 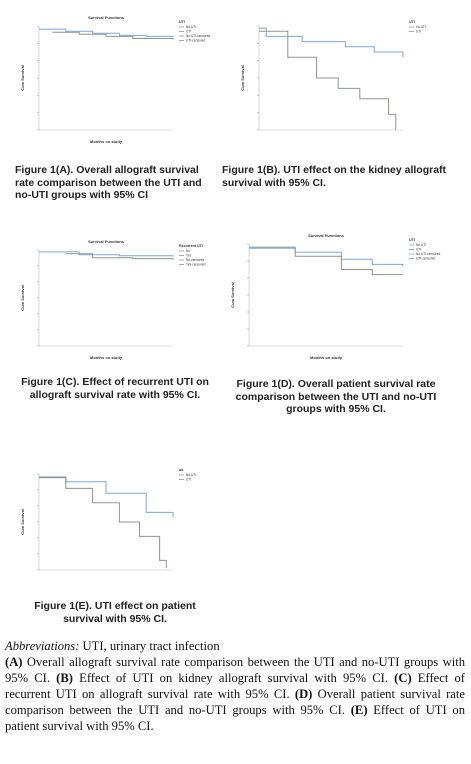 What do you see at coordinates (303, 694) in the screenshot?
I see `item-label: (D)` at bounding box center [303, 694].